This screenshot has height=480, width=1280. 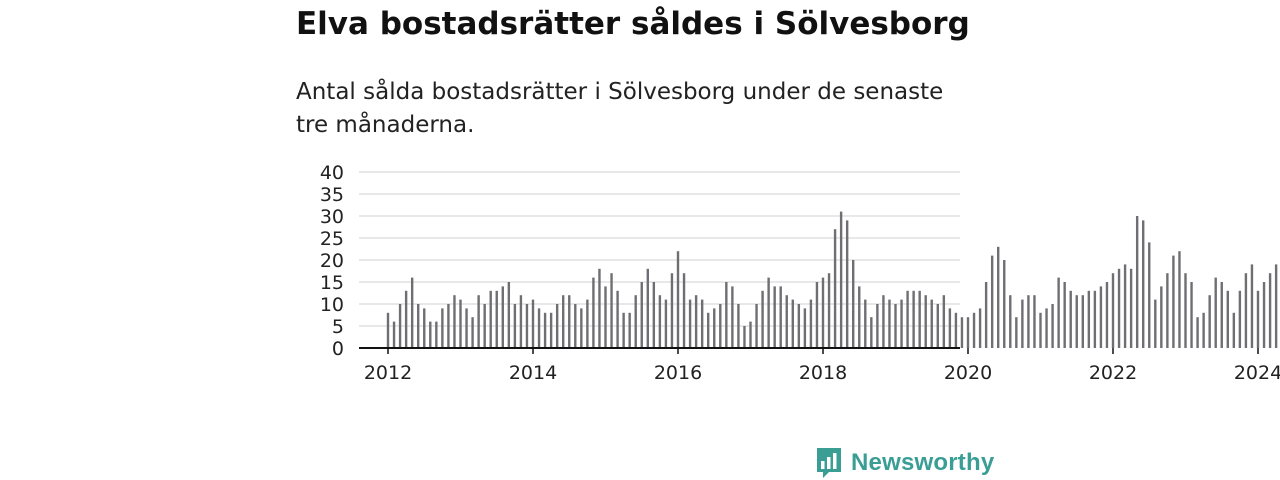 I want to click on x-tick-label: 2020, so click(x=968, y=373).